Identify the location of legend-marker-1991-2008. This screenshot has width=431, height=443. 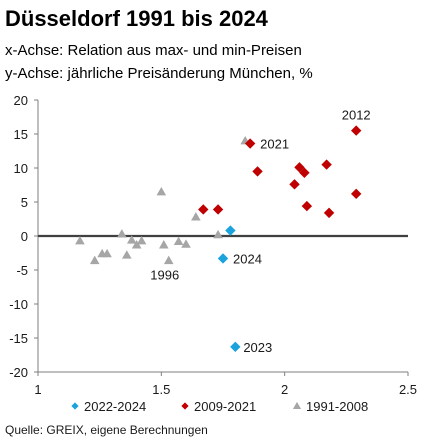
(297, 405).